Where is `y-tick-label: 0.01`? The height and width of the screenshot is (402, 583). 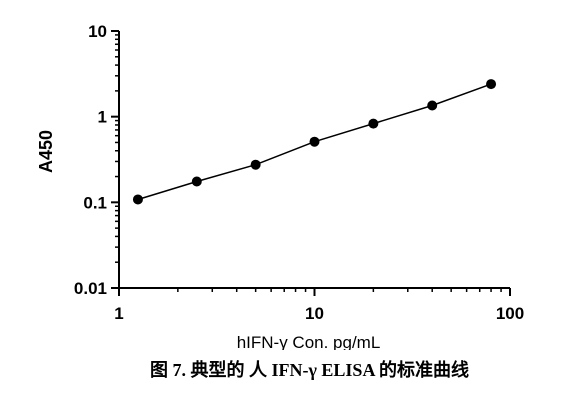 y-tick-label: 0.01 is located at coordinates (90, 288).